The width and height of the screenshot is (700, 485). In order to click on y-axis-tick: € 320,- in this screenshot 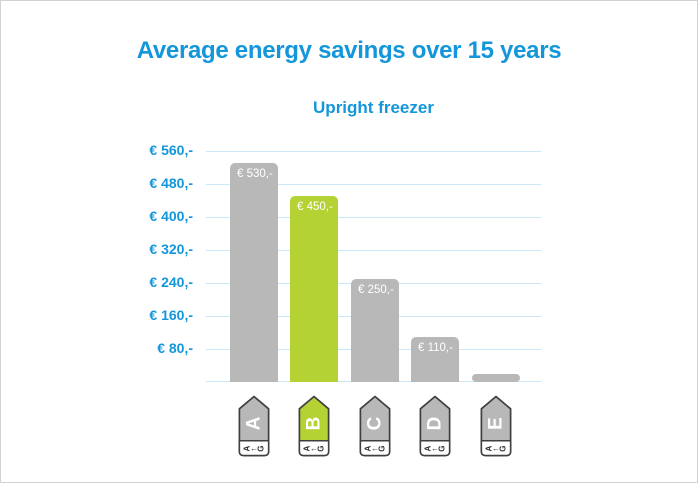, I will do `click(171, 249)`.